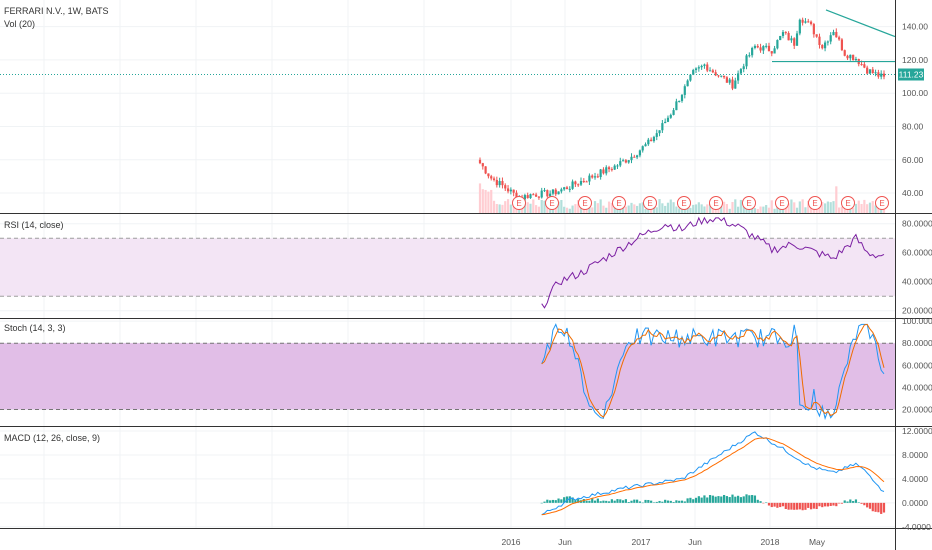  Describe the element at coordinates (664, 542) in the screenshot. I see `time-scale: 2016 Jun 2017 Jun 2018 May` at that location.